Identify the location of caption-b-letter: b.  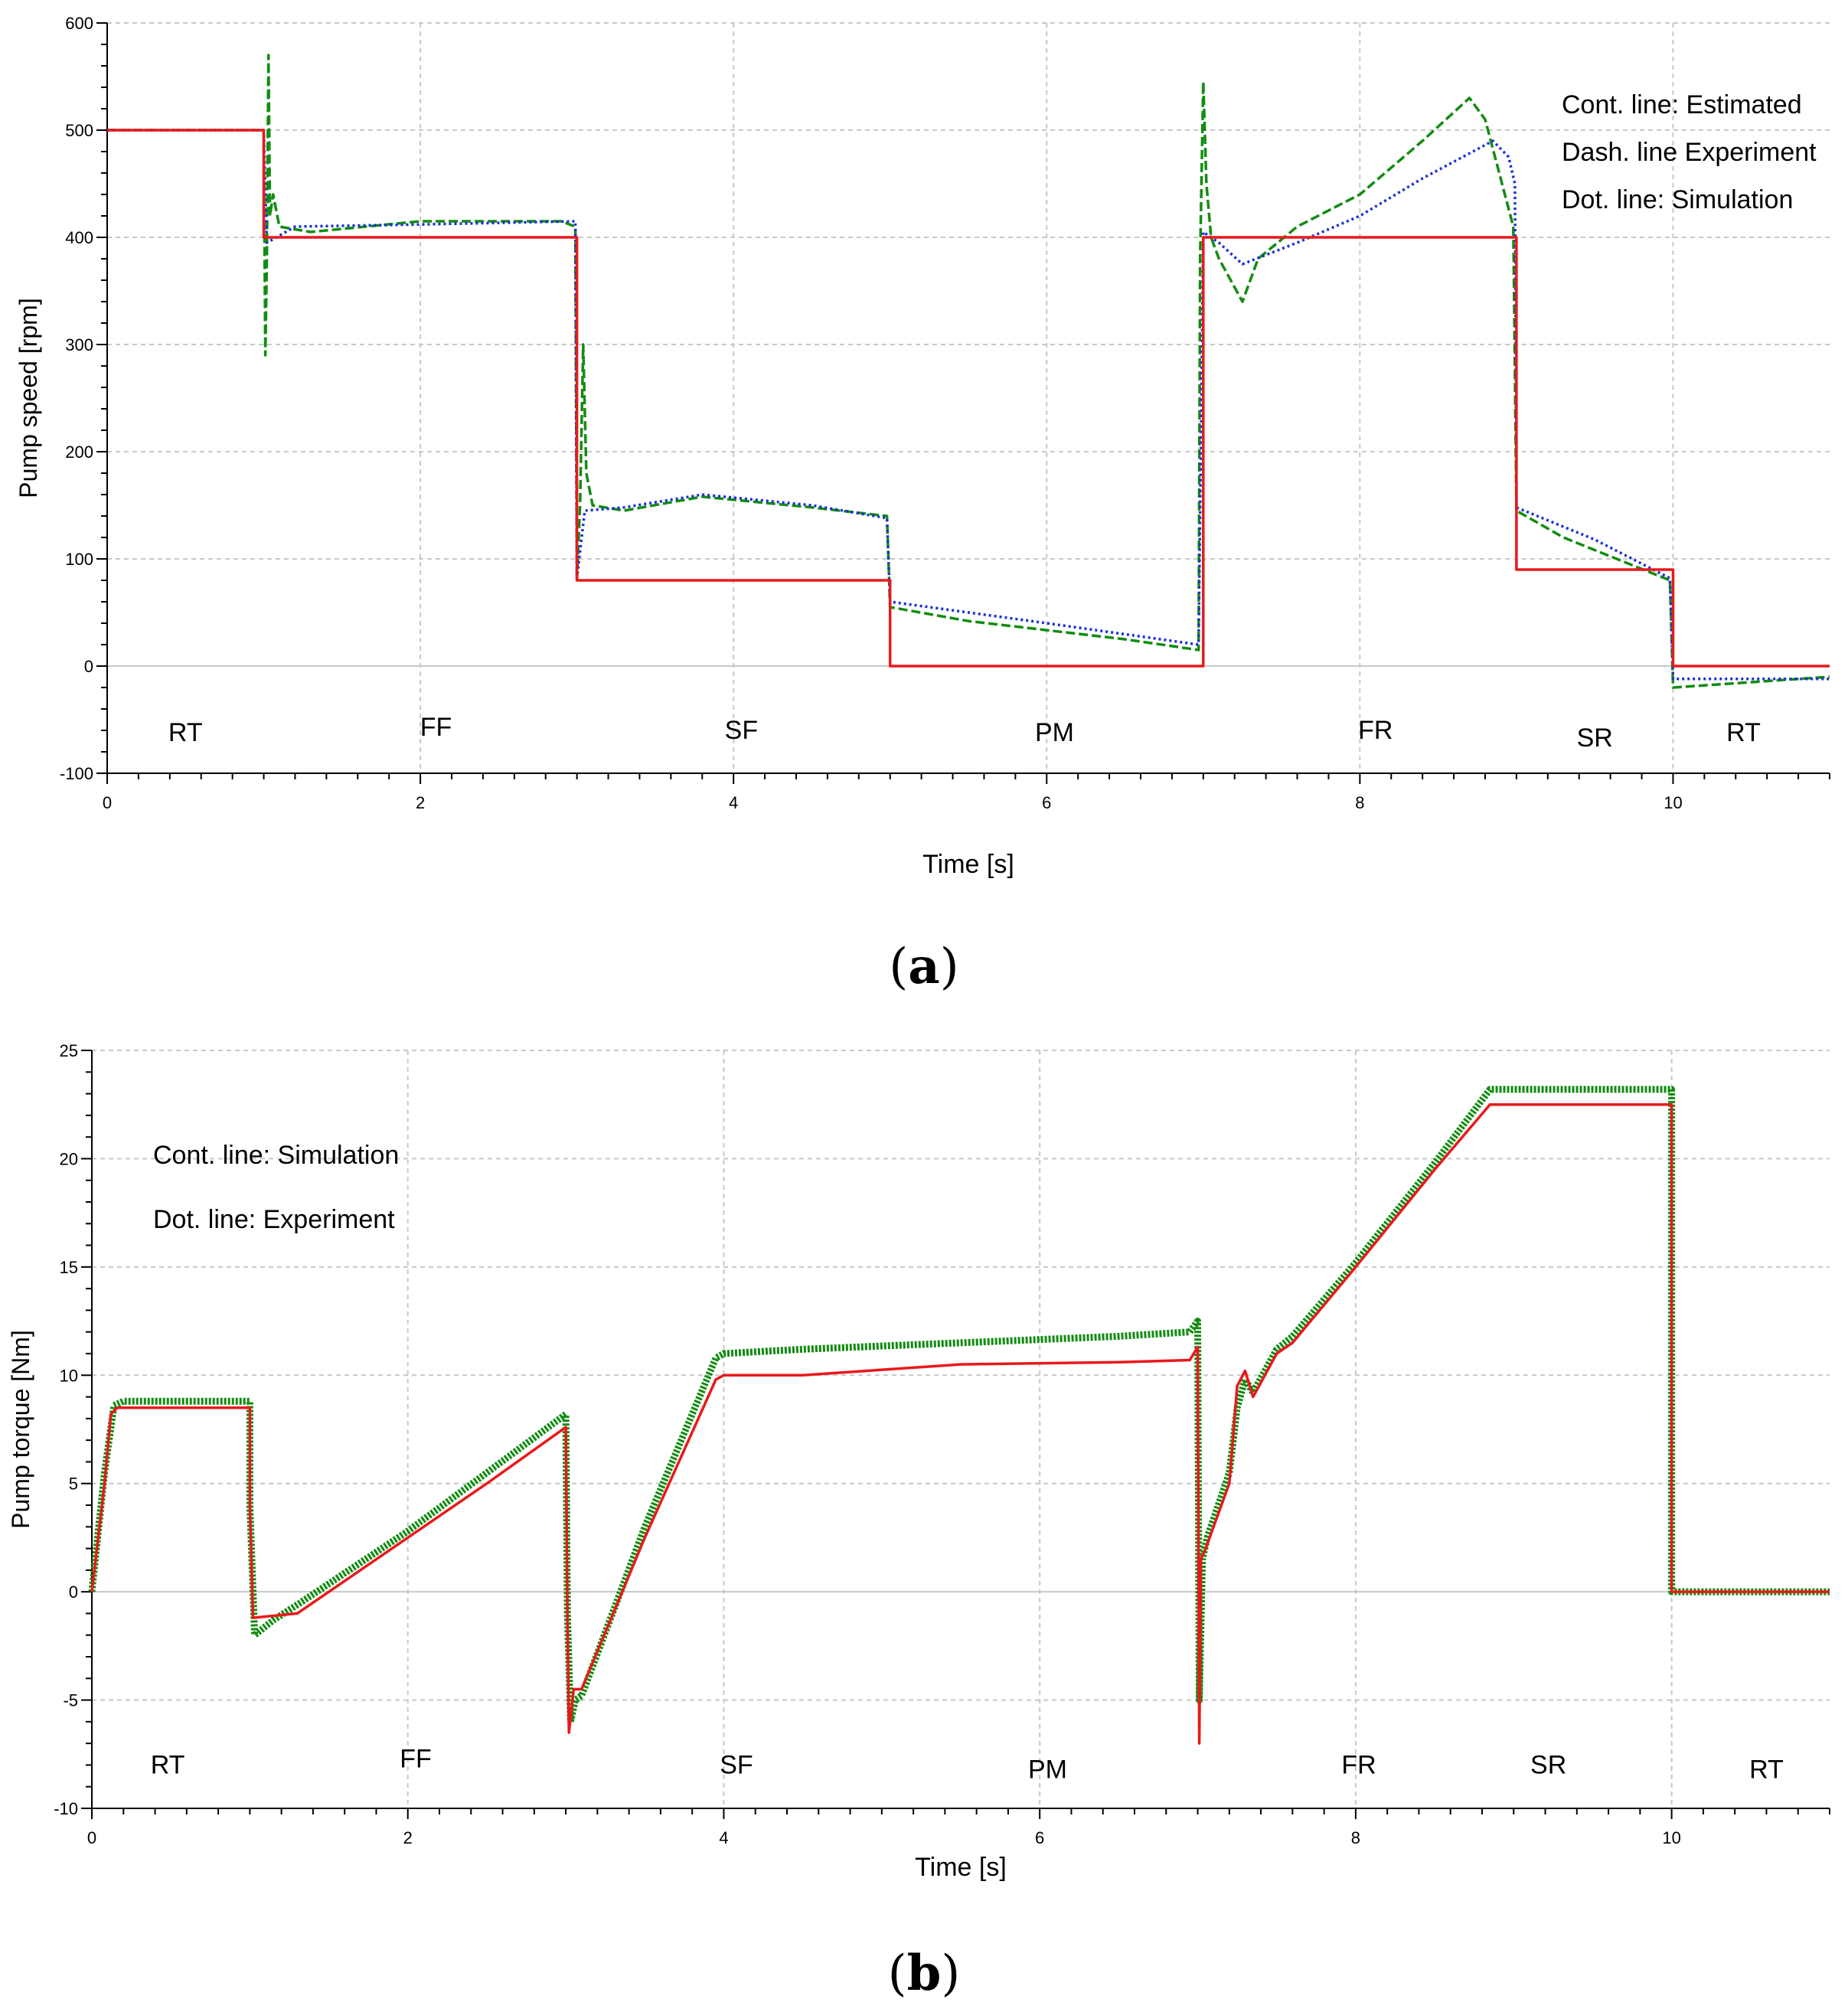
(924, 1973).